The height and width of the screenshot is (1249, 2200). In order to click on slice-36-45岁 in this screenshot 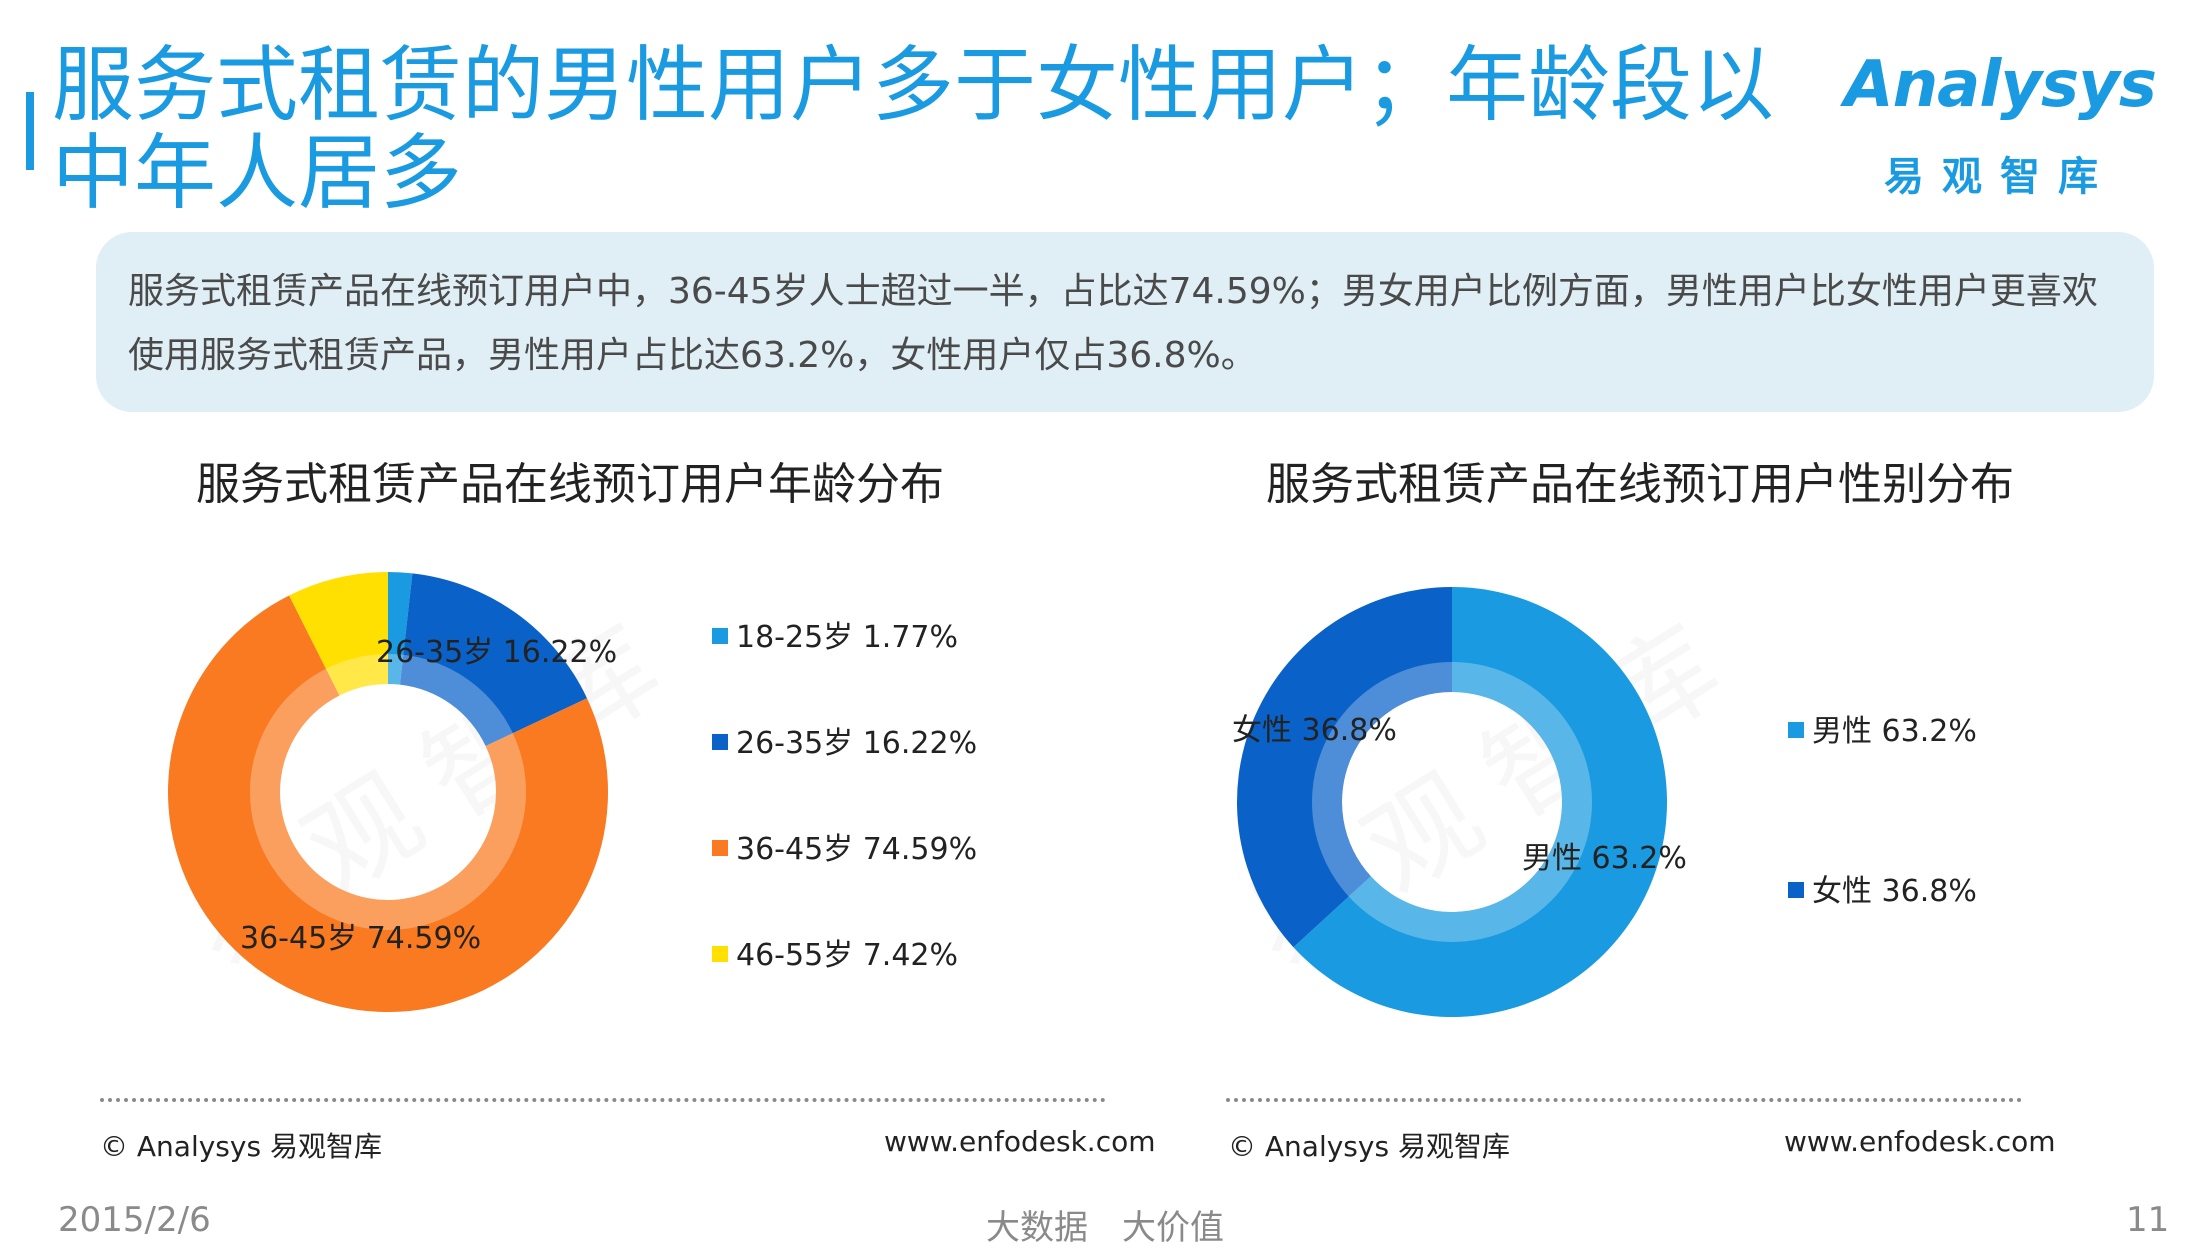, I will do `click(388, 803)`.